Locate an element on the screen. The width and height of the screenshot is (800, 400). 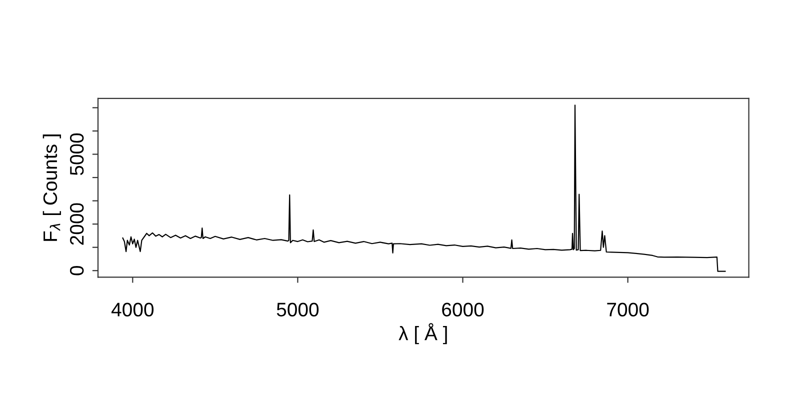
x-tick-label: 5000 is located at coordinates (297, 309).